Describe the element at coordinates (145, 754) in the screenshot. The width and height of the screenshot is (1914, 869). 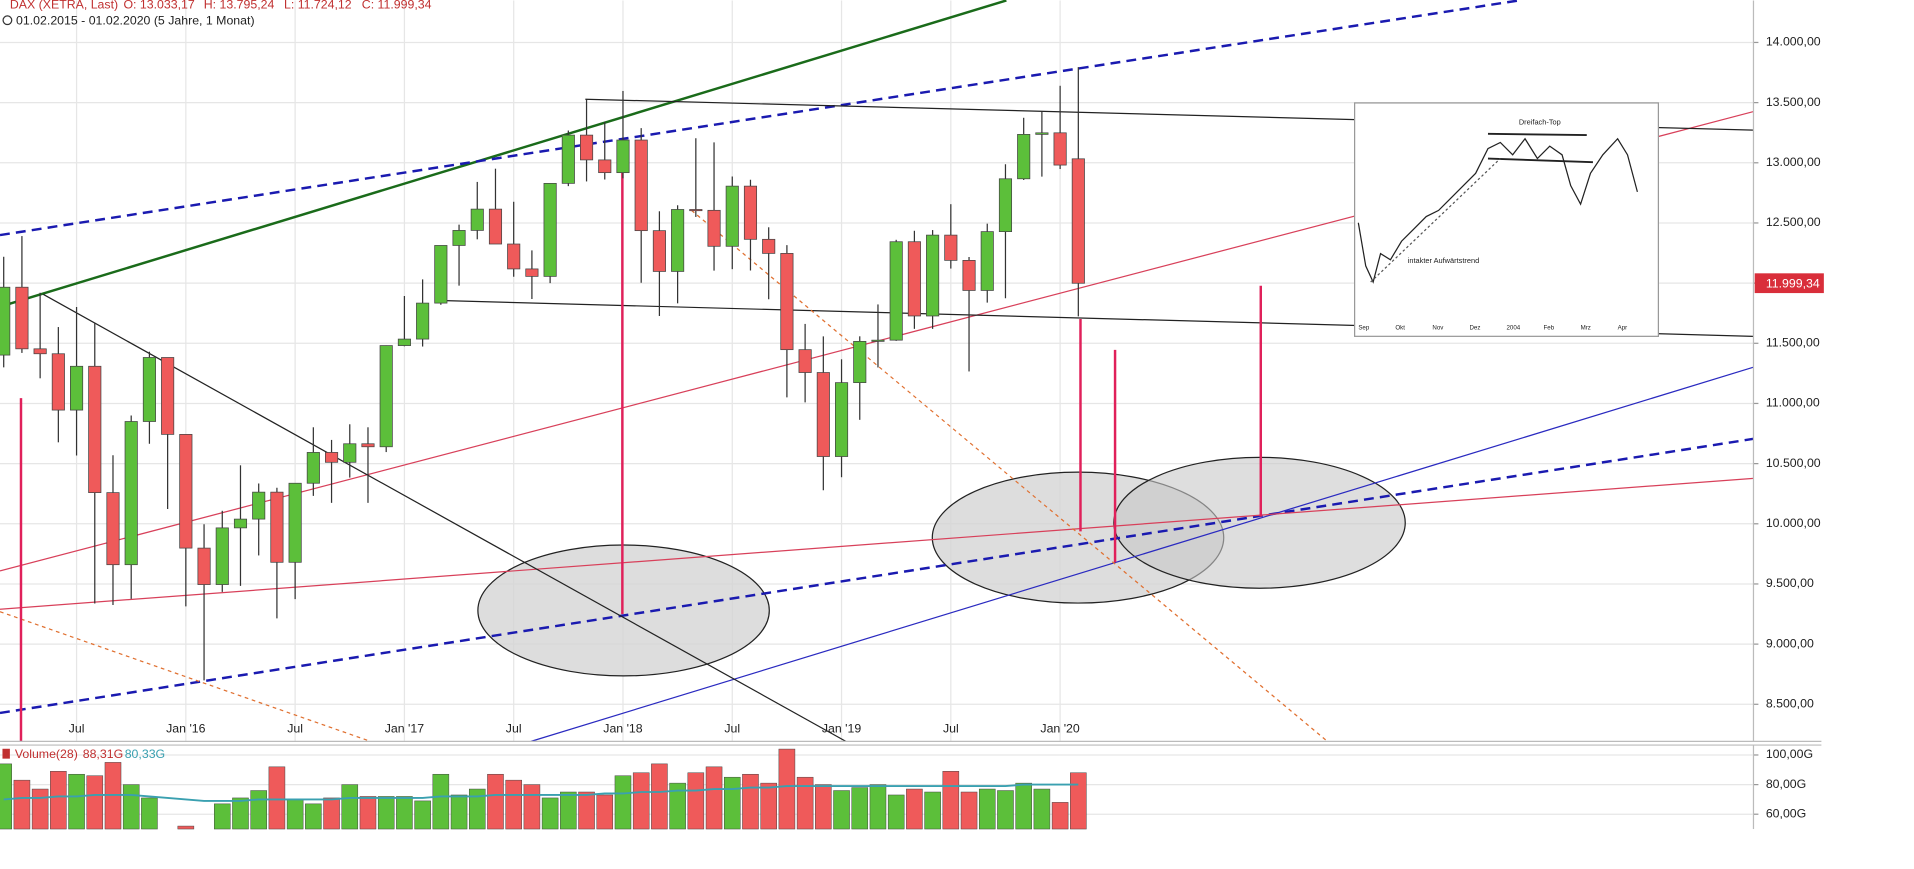
I see `volume-ma: 80,33G` at that location.